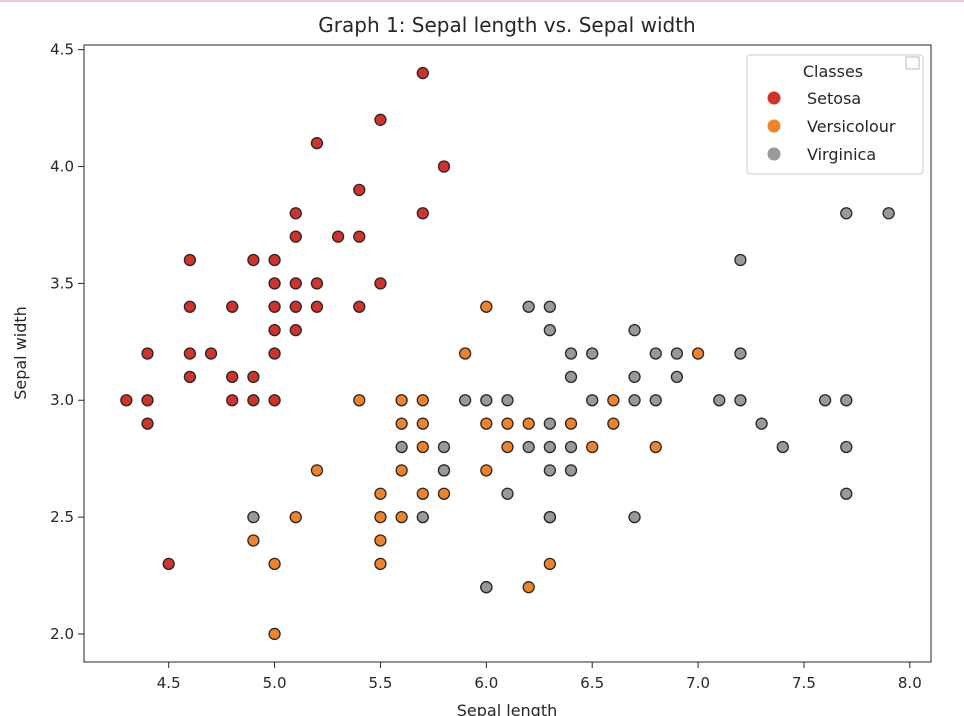 The width and height of the screenshot is (964, 716). I want to click on x-tick-label: 7.0, so click(698, 683).